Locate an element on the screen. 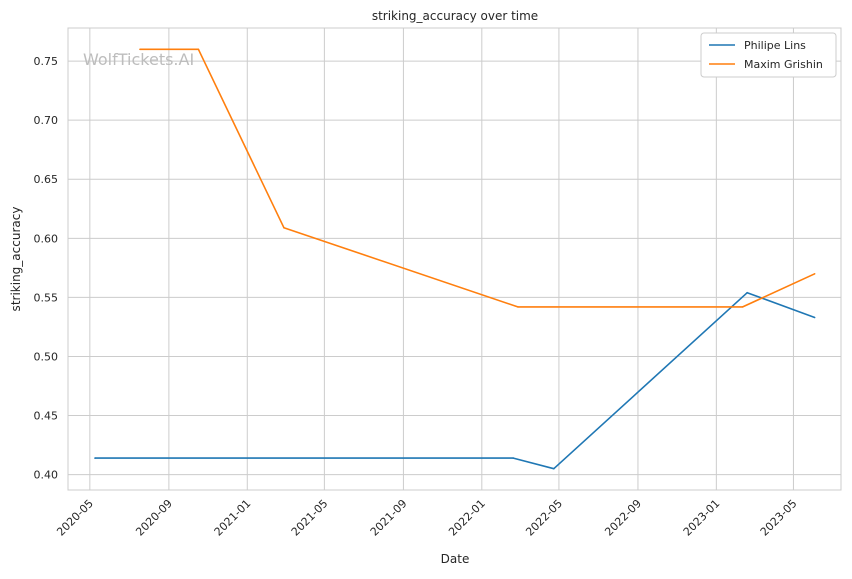  y-axis-label: striking_accuracy is located at coordinates (16, 259).